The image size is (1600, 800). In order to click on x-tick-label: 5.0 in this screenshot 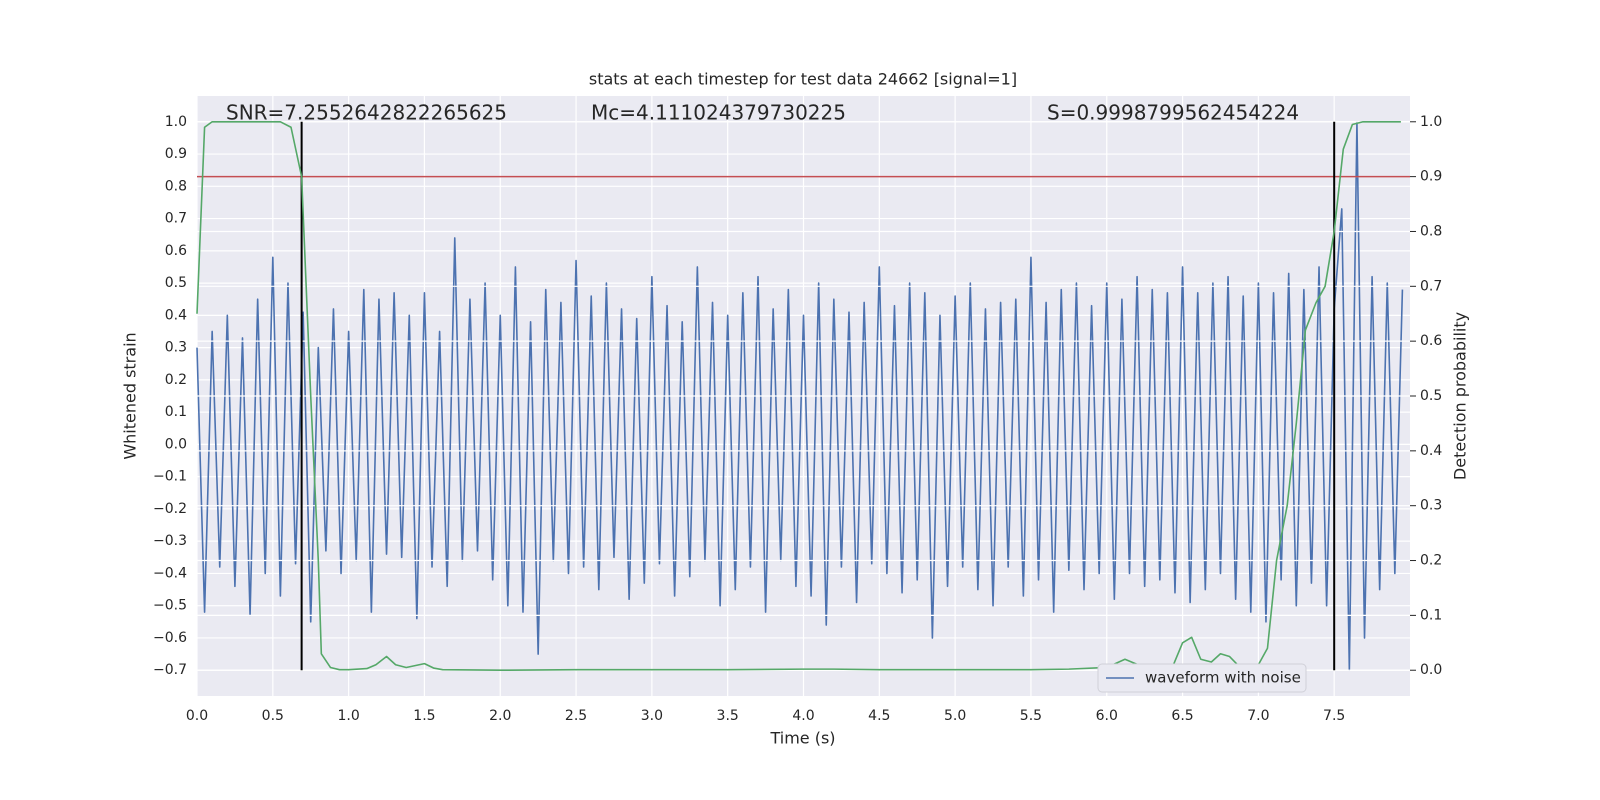, I will do `click(955, 716)`.